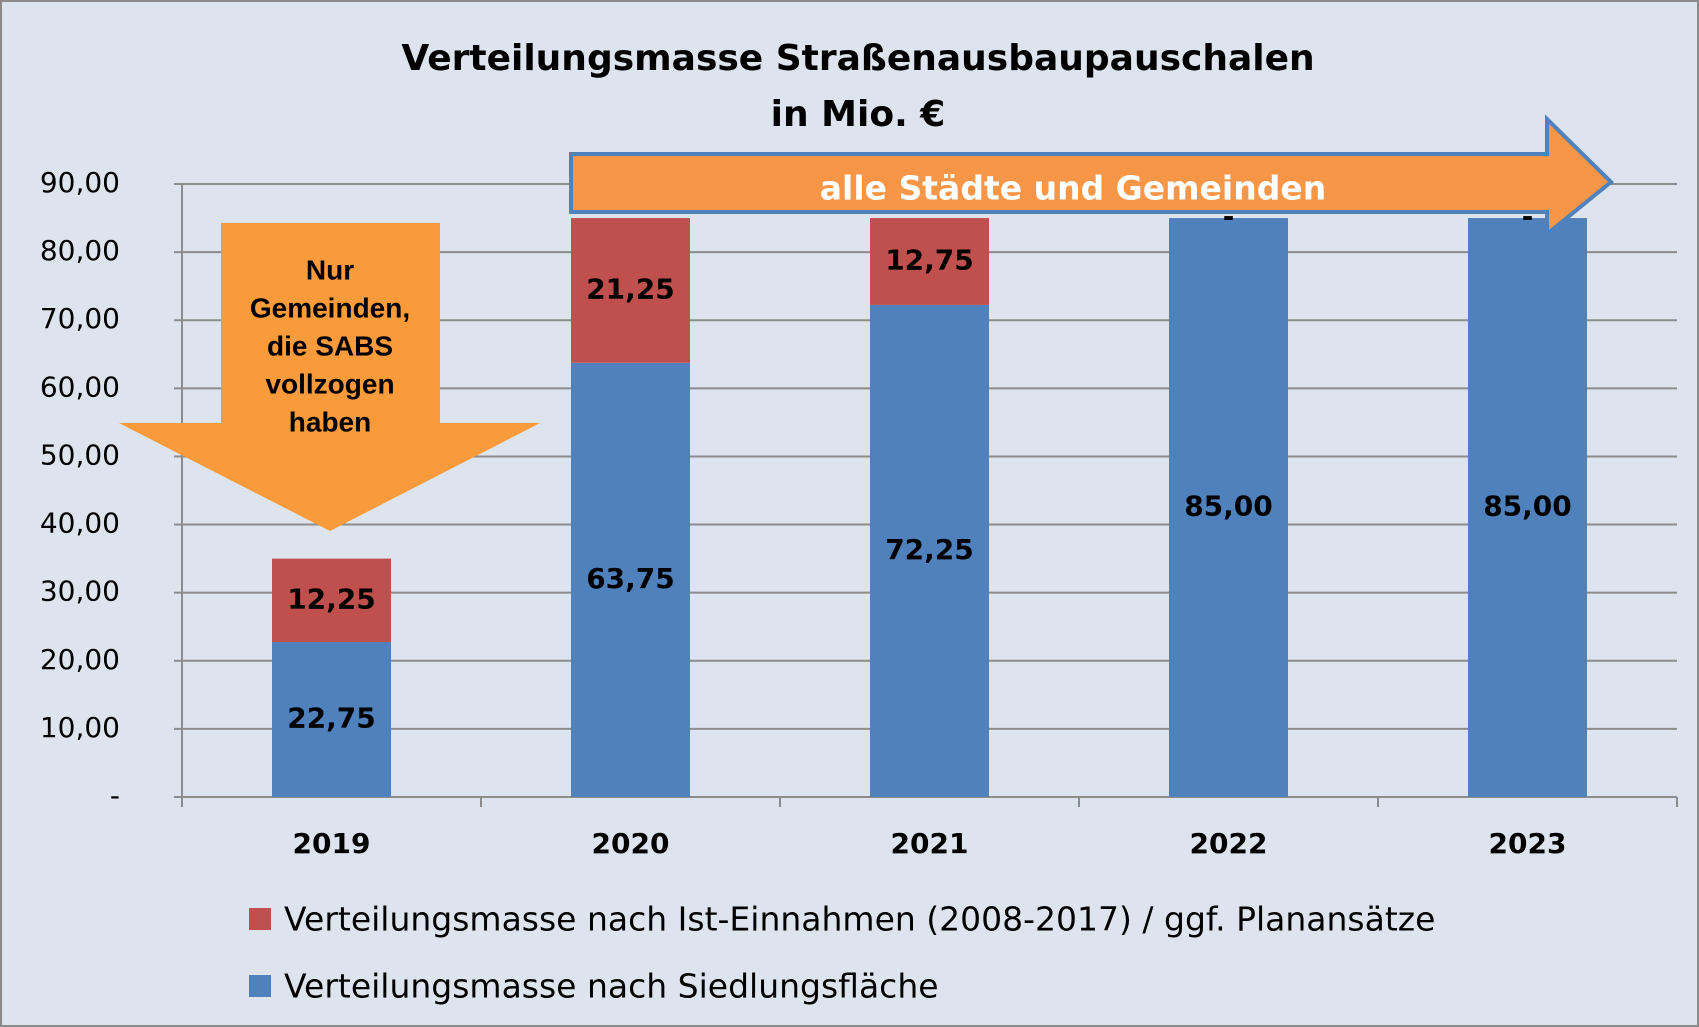  I want to click on x-tick-label: 2022, so click(1229, 843).